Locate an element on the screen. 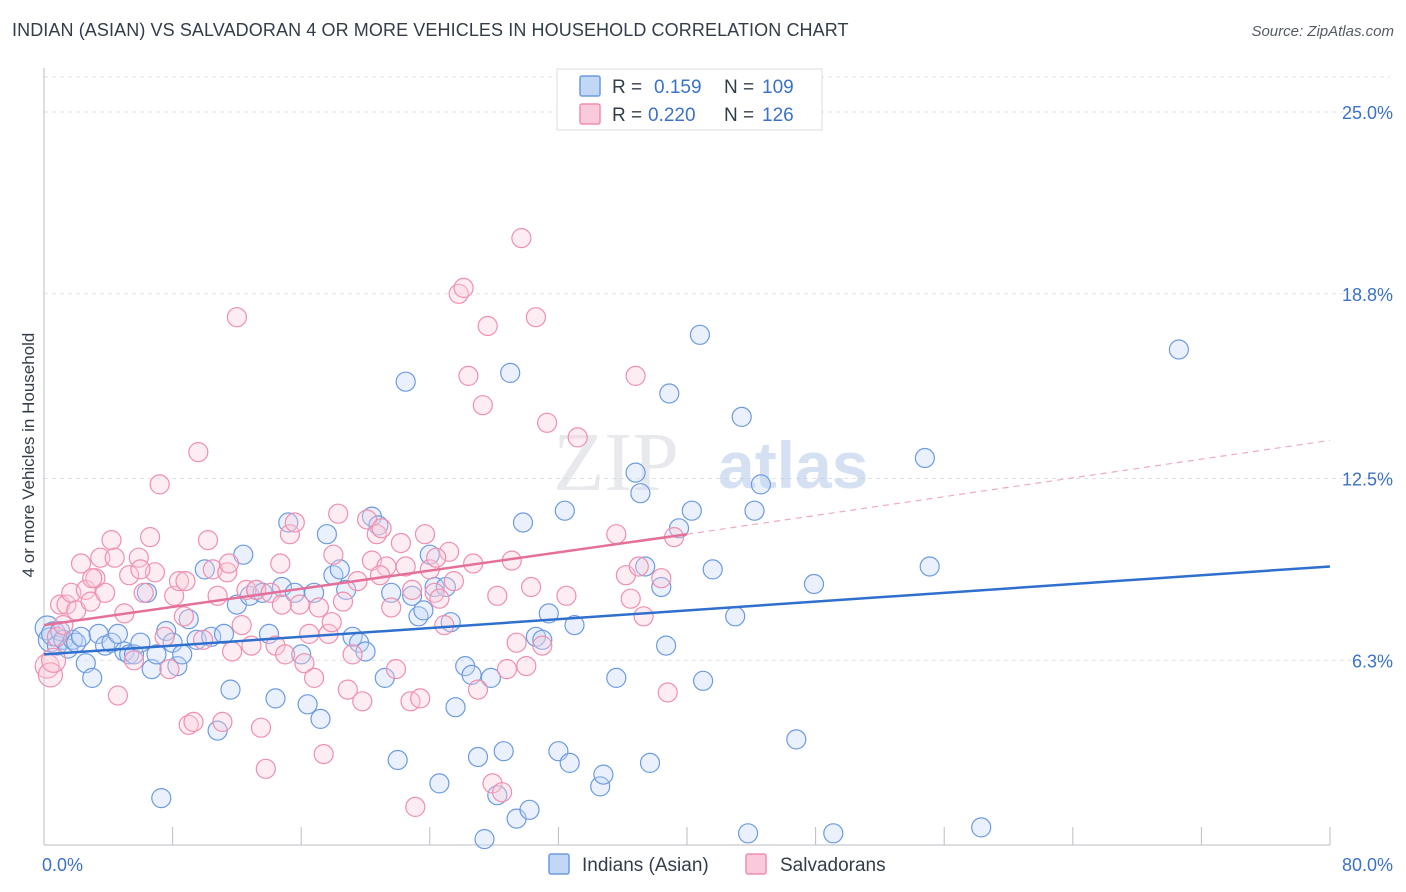 Image resolution: width=1406 pixels, height=892 pixels. legend-n-label-0: N = is located at coordinates (739, 87).